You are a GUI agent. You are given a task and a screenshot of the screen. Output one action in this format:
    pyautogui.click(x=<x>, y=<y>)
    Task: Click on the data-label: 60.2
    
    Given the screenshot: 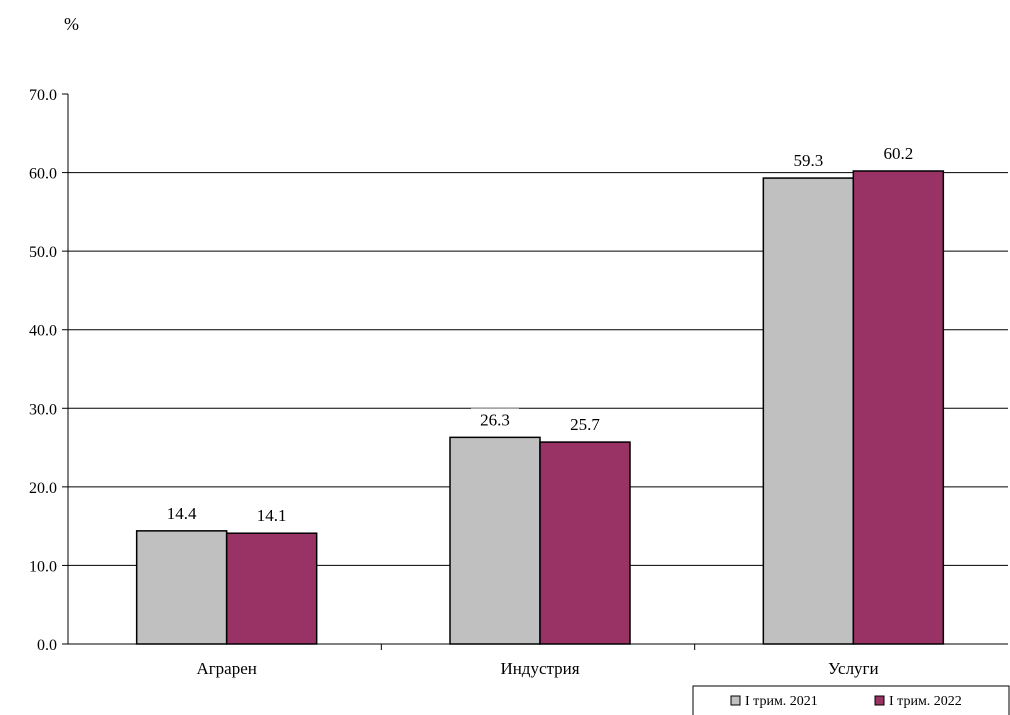 What is the action you would take?
    pyautogui.click(x=898, y=153)
    